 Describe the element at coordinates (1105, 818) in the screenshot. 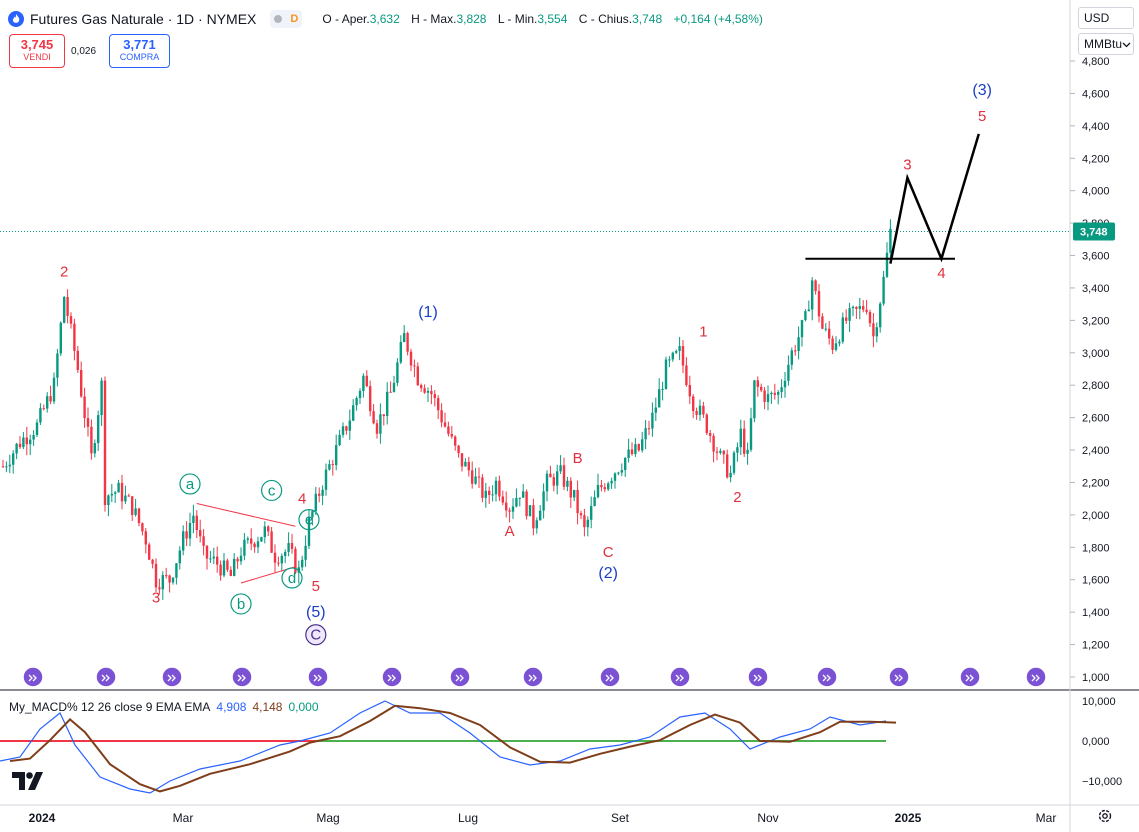

I see `gear-icon` at that location.